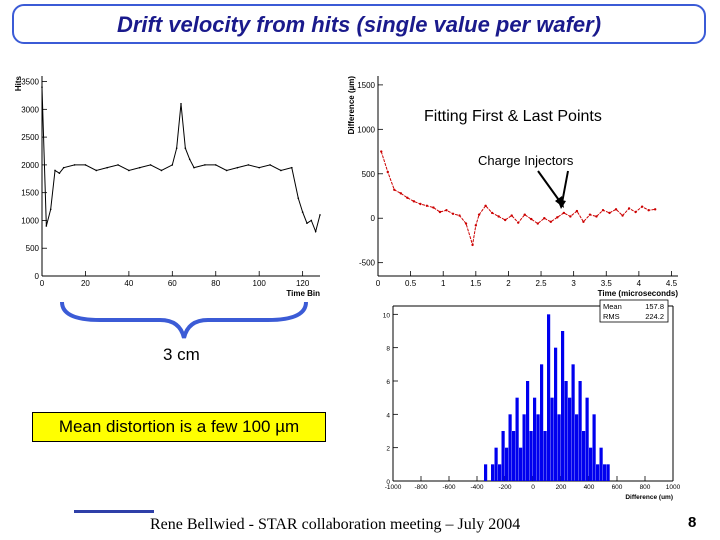  What do you see at coordinates (388, 482) in the screenshot?
I see `y-tick-label: 0` at bounding box center [388, 482].